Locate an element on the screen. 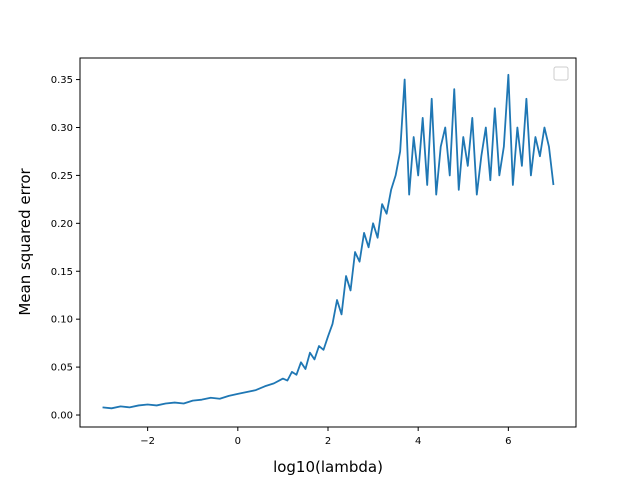 This screenshot has height=485, width=640. y-tick-label: 0.15 is located at coordinates (62, 272).